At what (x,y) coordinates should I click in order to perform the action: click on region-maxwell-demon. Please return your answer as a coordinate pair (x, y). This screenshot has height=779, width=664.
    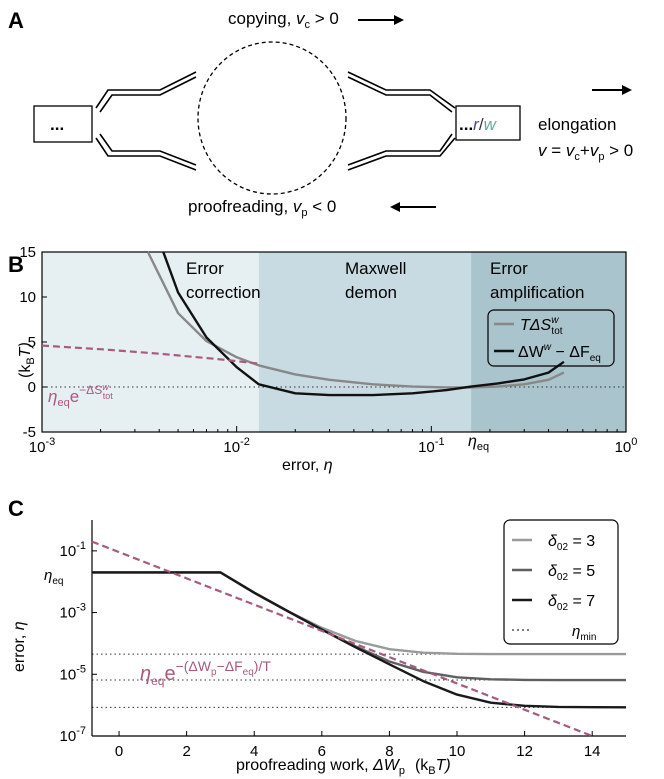
    Looking at the image, I should click on (365, 342).